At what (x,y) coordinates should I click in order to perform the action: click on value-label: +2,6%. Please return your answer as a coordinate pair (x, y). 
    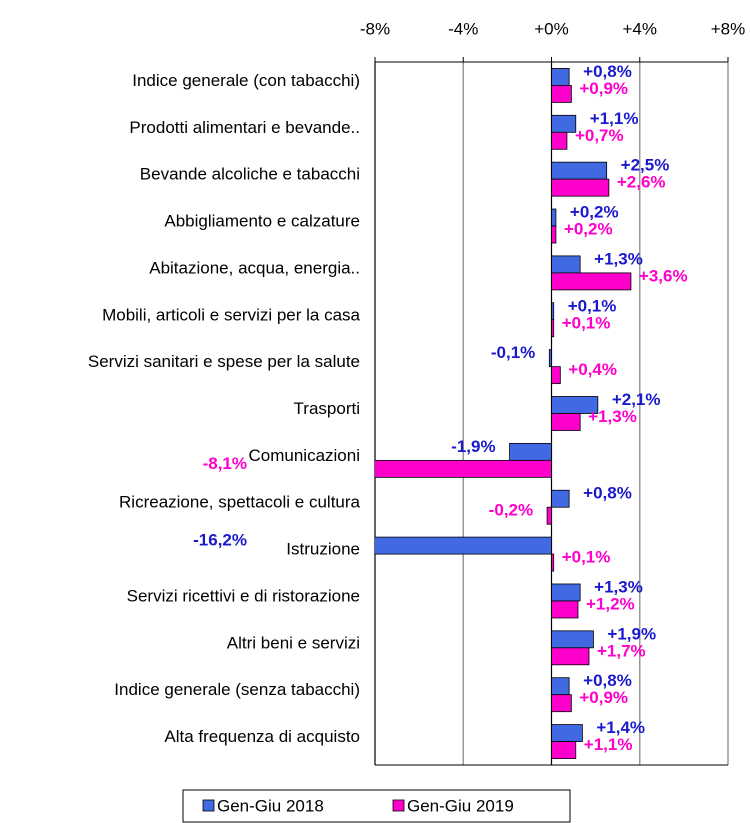
    Looking at the image, I should click on (641, 182).